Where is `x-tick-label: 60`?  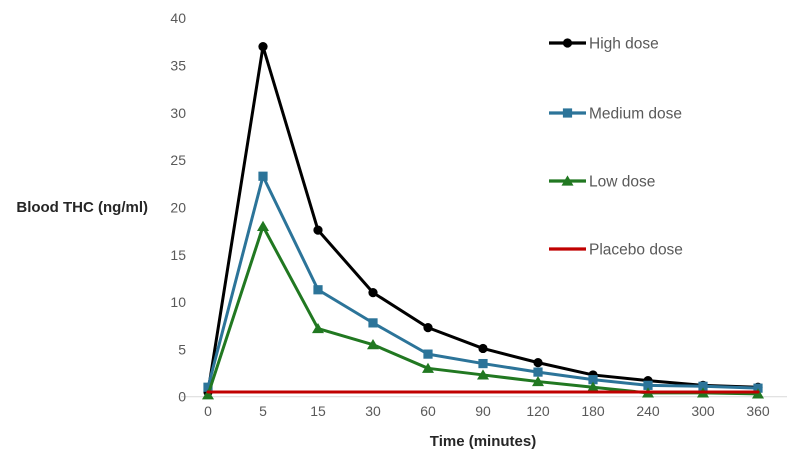
x-tick-label: 60 is located at coordinates (428, 411).